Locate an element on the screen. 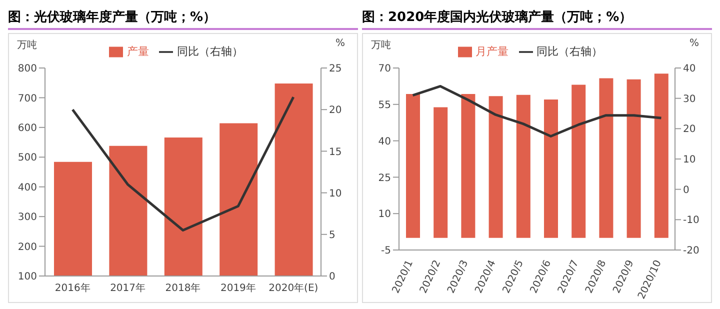  x-tick-label: 2017年 is located at coordinates (128, 288).